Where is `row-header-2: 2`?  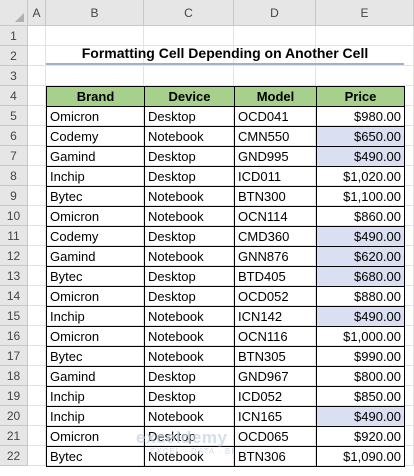
row-header-2: 2 is located at coordinates (14, 56).